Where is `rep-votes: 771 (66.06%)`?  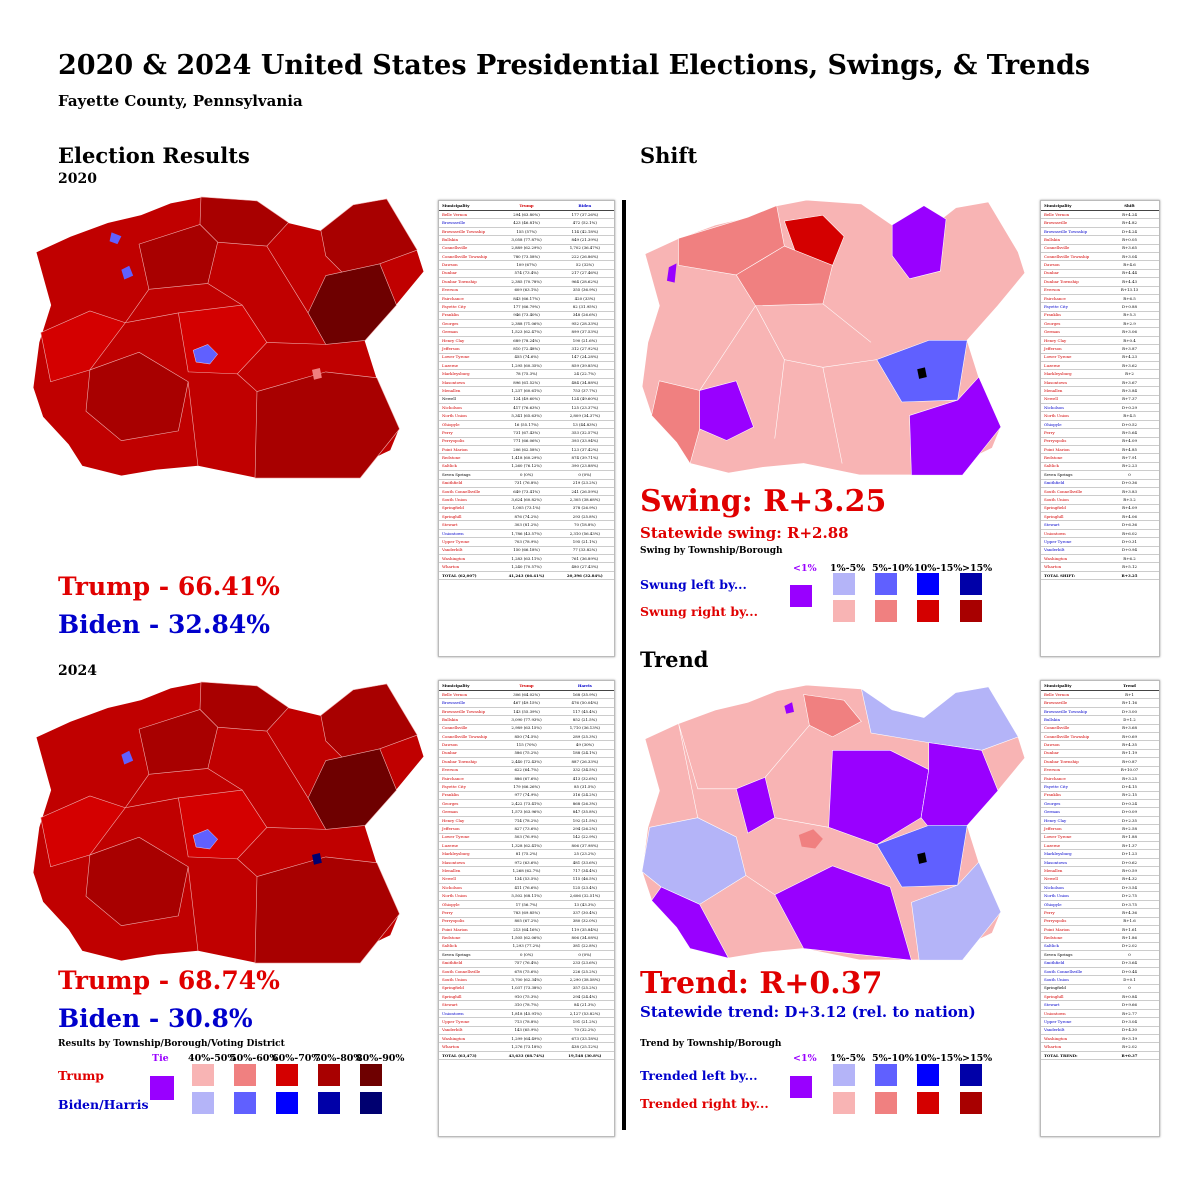
rep-votes: 771 (66.06%) is located at coordinates (526, 441).